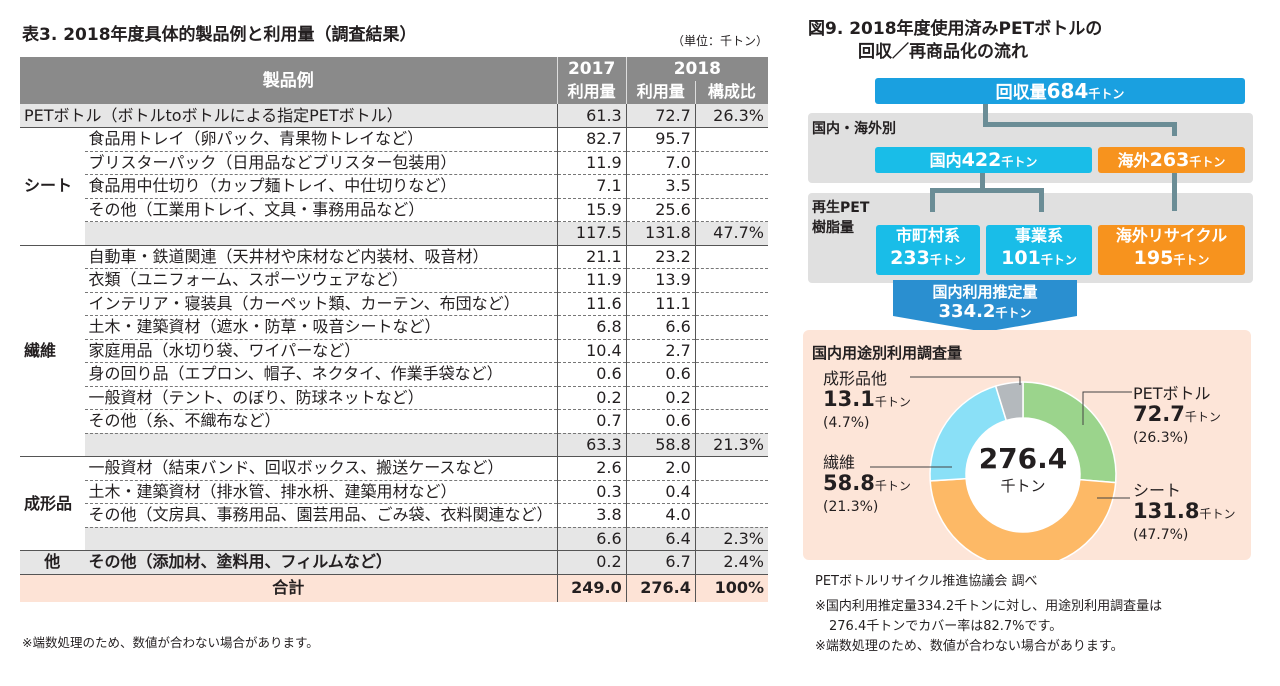 The width and height of the screenshot is (1280, 686). I want to click on subtotal-2017: 6.6, so click(591, 539).